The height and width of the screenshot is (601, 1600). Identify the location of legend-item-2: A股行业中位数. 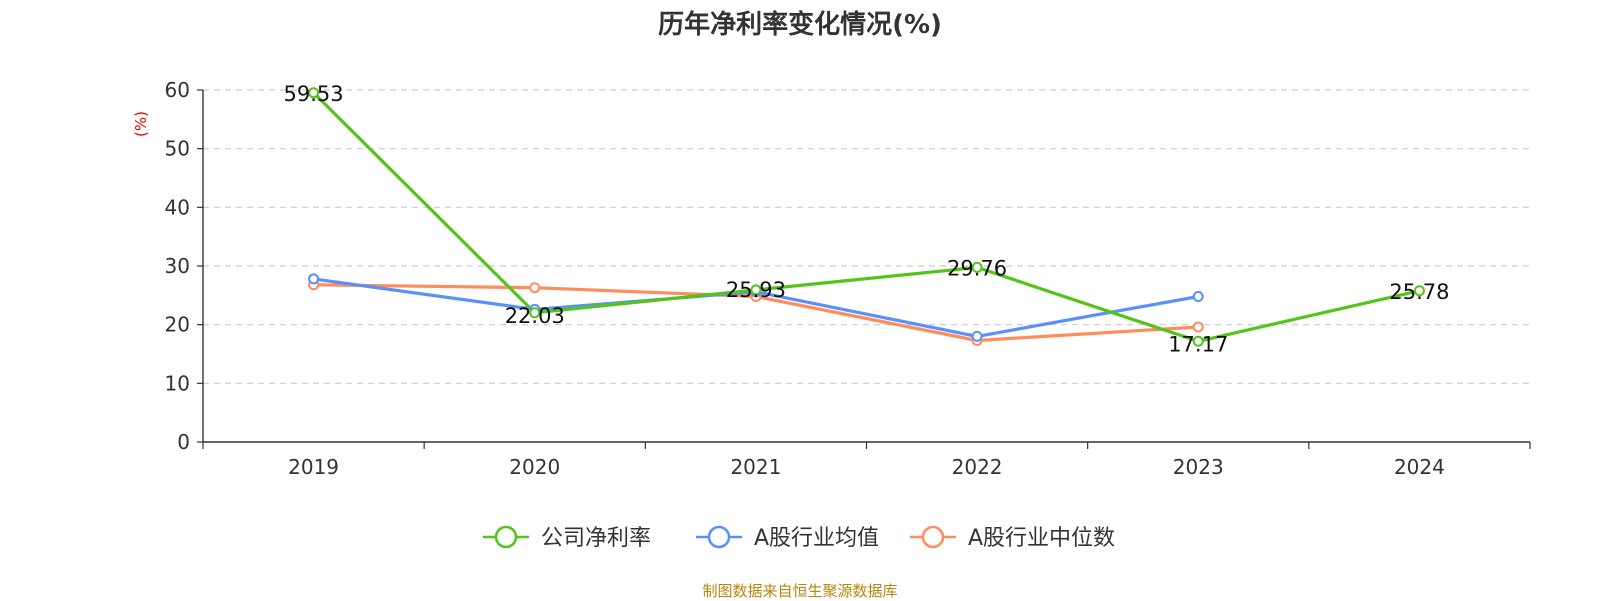
(1012, 538).